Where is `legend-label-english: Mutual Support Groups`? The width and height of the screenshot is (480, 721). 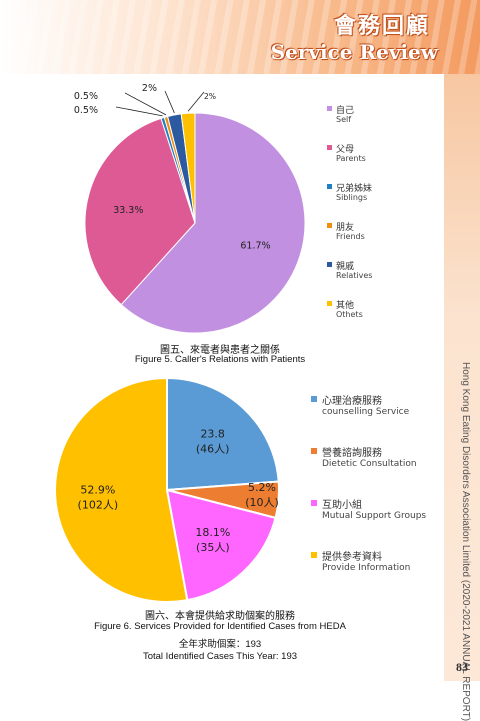
legend-label-english: Mutual Support Groups is located at coordinates (374, 516).